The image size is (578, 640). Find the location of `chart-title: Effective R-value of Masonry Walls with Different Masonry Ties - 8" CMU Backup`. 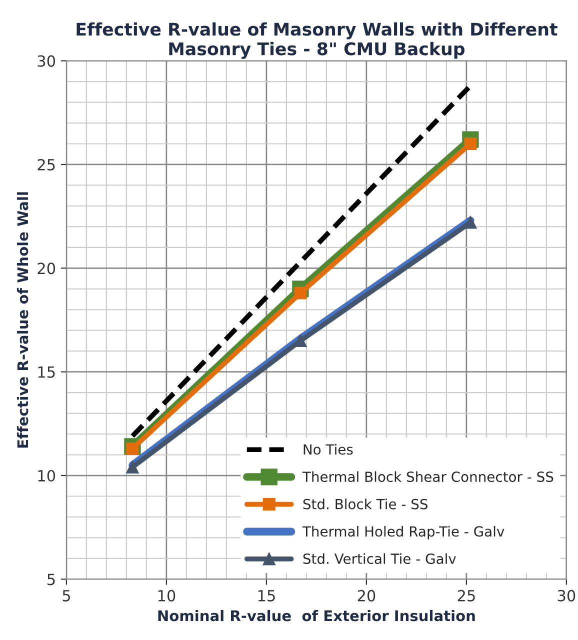

chart-title: Effective R-value of Masonry Walls with Different Masonry Ties - 8" CMU Backup is located at coordinates (317, 40).